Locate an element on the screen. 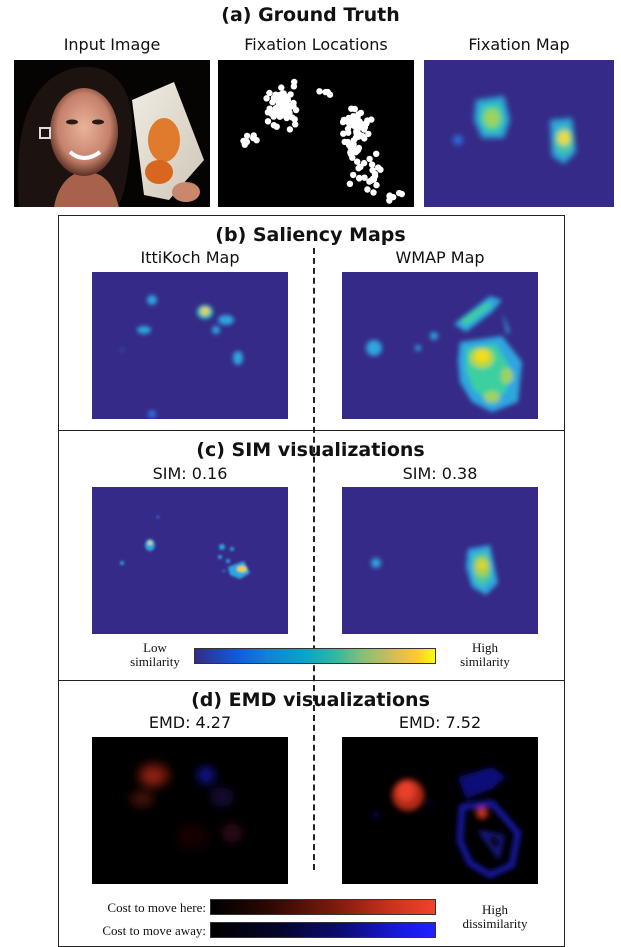 This screenshot has height=947, width=621. emd-left-map is located at coordinates (190, 810).